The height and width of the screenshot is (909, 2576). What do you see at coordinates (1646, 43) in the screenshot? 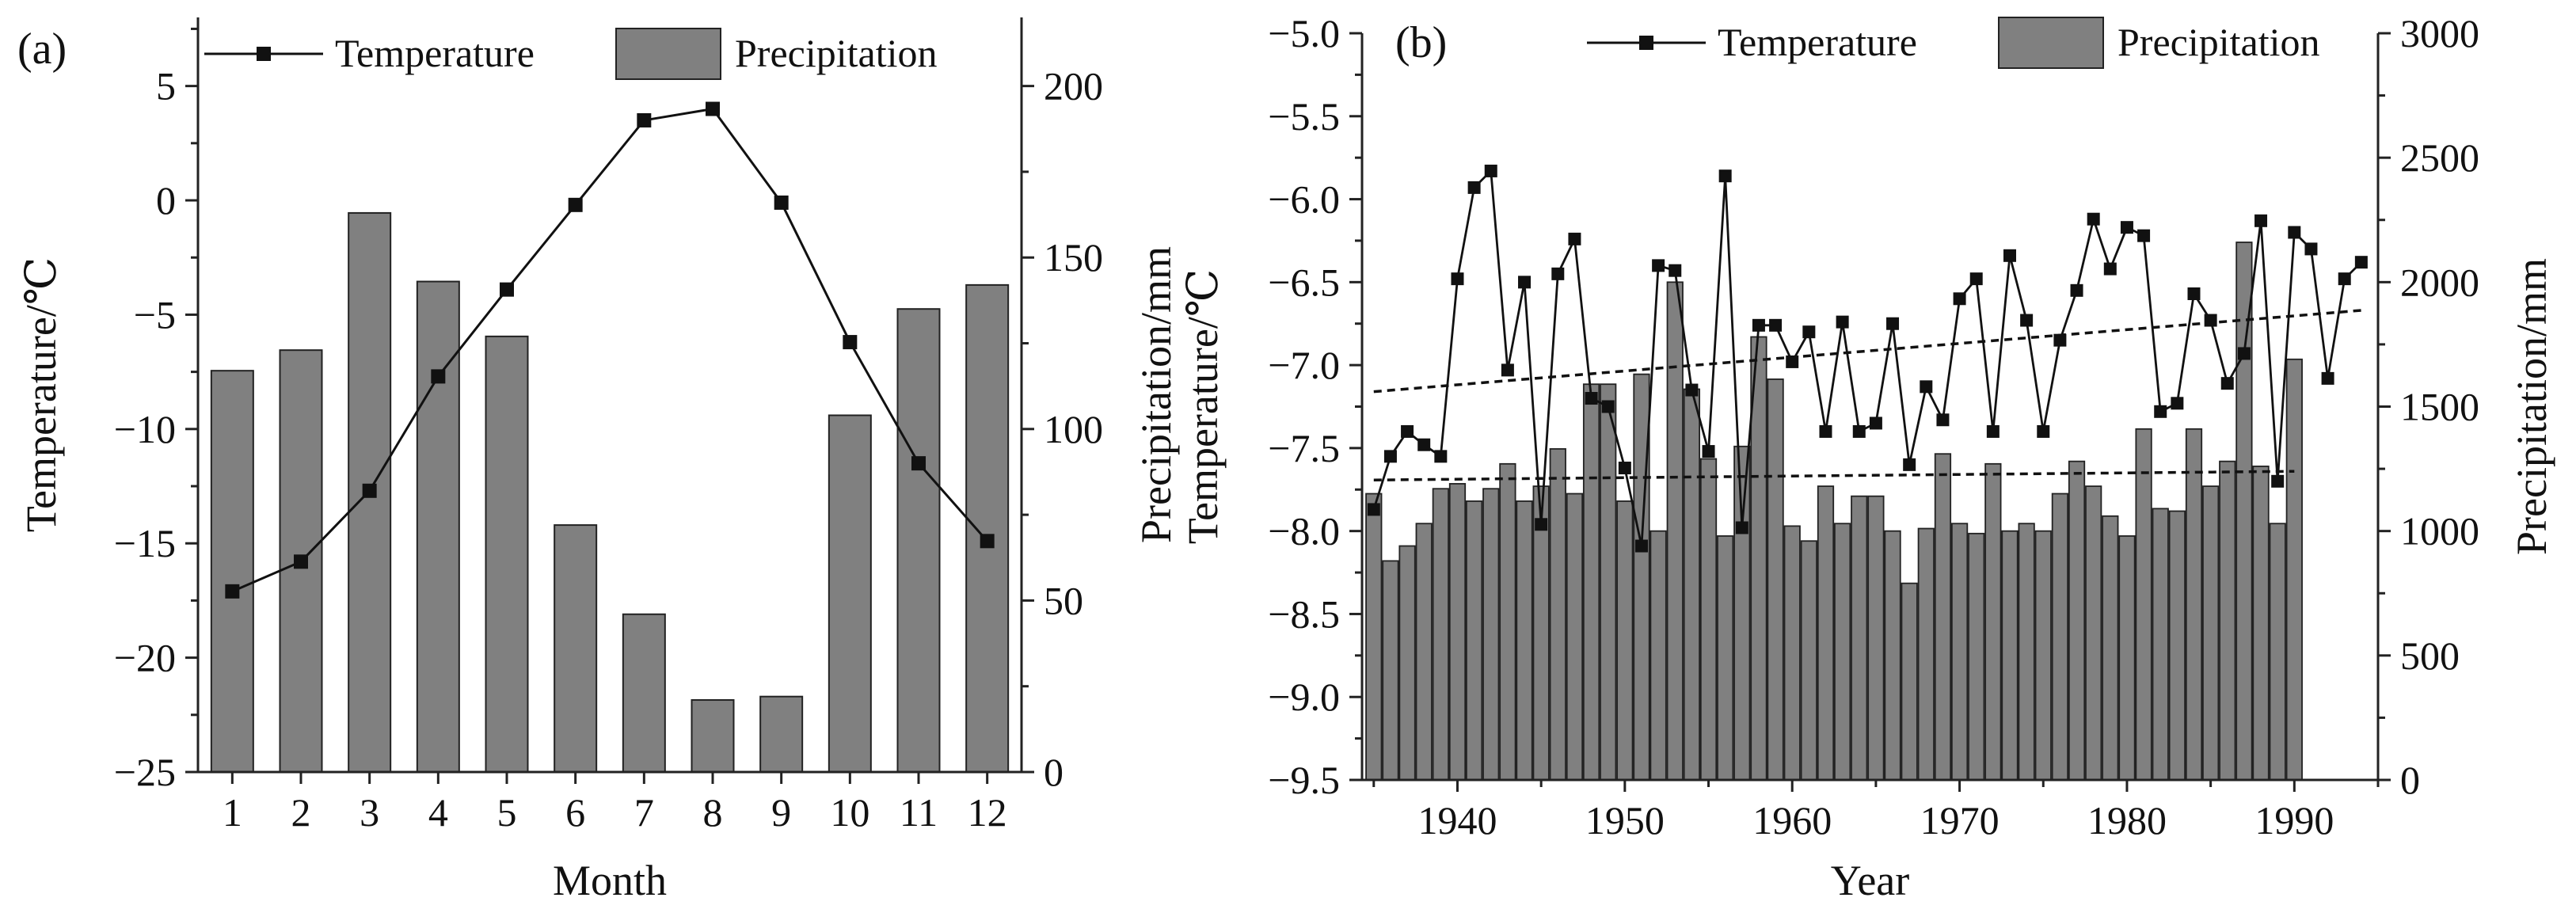
I see `legend-temperature-marker` at bounding box center [1646, 43].